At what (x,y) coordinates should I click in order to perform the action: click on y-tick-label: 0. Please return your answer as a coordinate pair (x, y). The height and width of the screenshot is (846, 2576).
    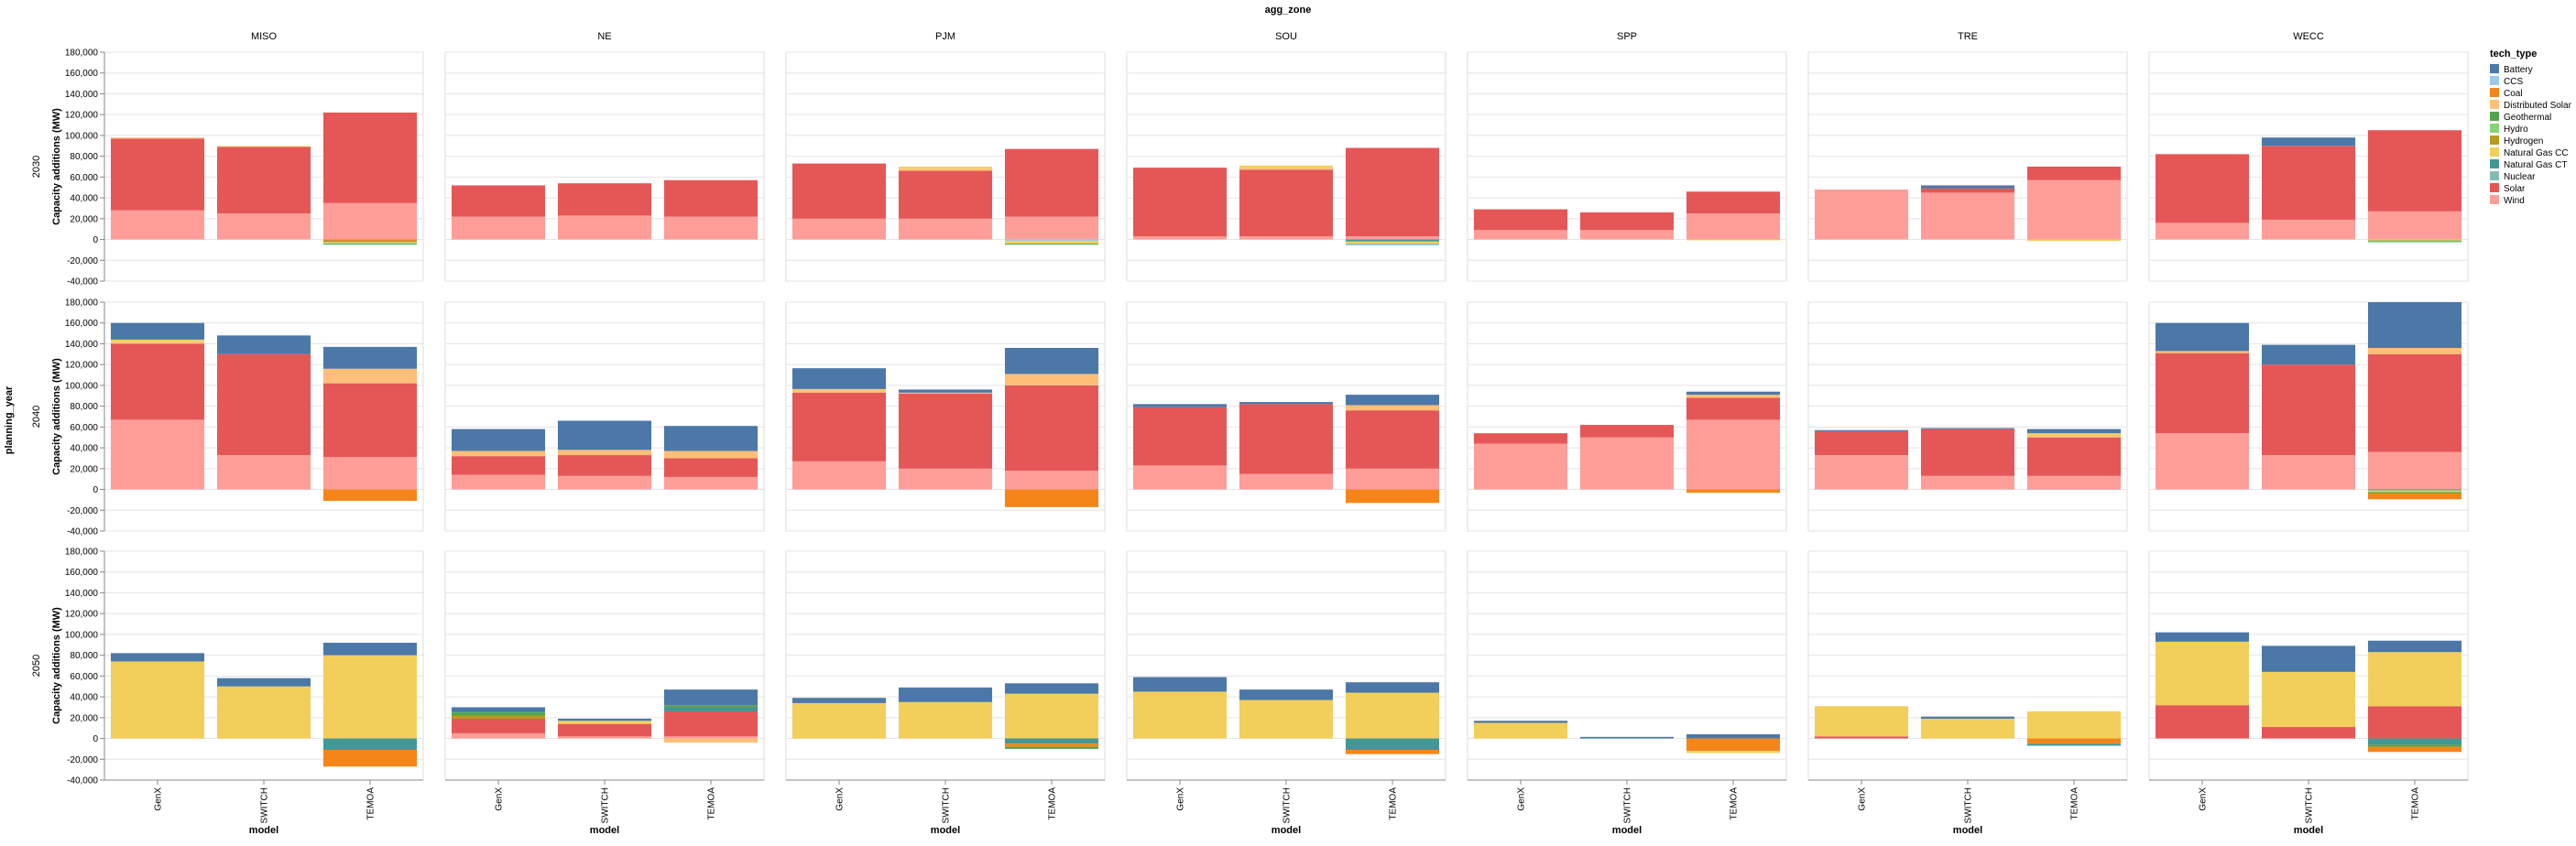
    Looking at the image, I should click on (96, 240).